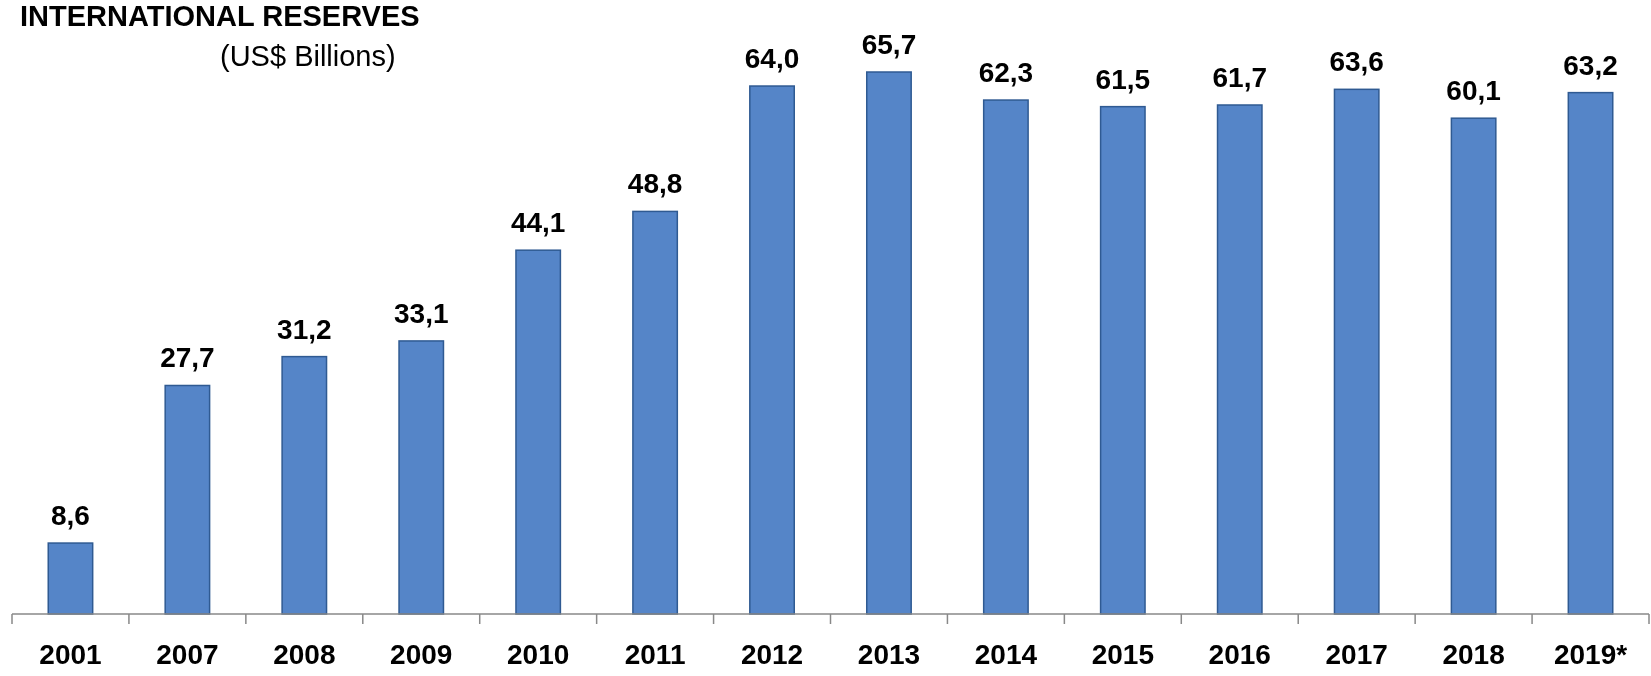  I want to click on x-tick-label: 2018, so click(1473, 654).